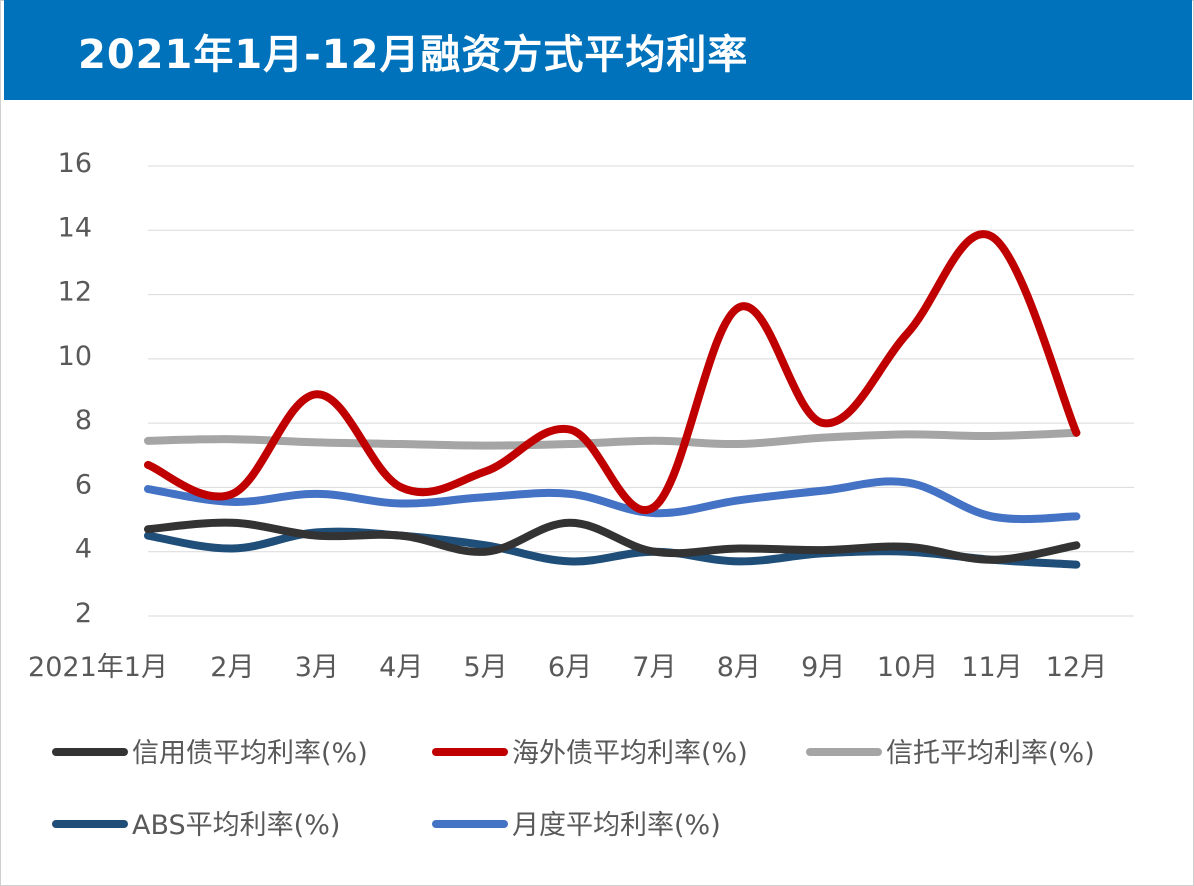  I want to click on y-tick-label: 2, so click(83, 613).